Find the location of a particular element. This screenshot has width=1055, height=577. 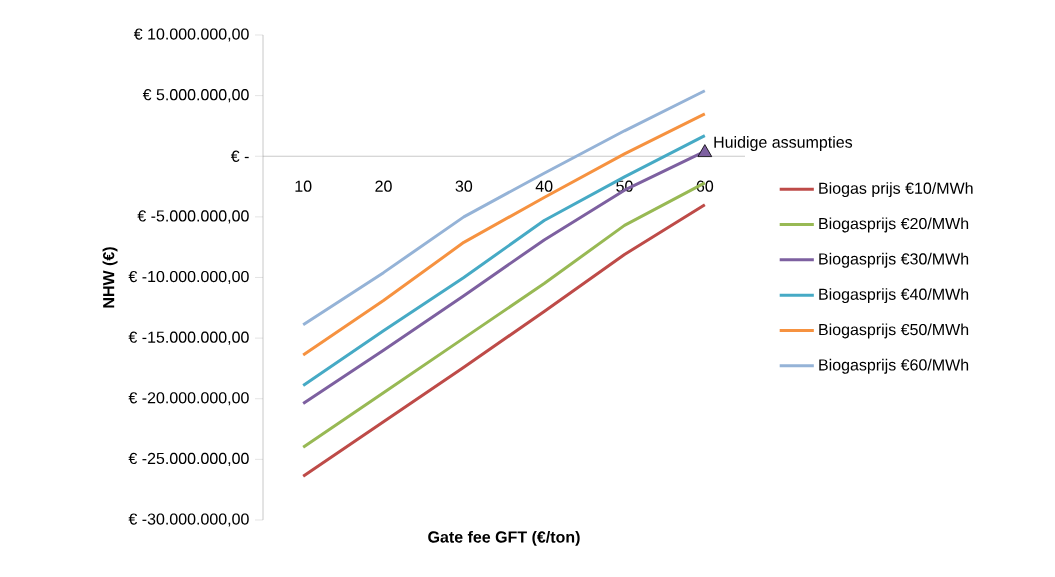

x-tick-label: 30 is located at coordinates (464, 186).